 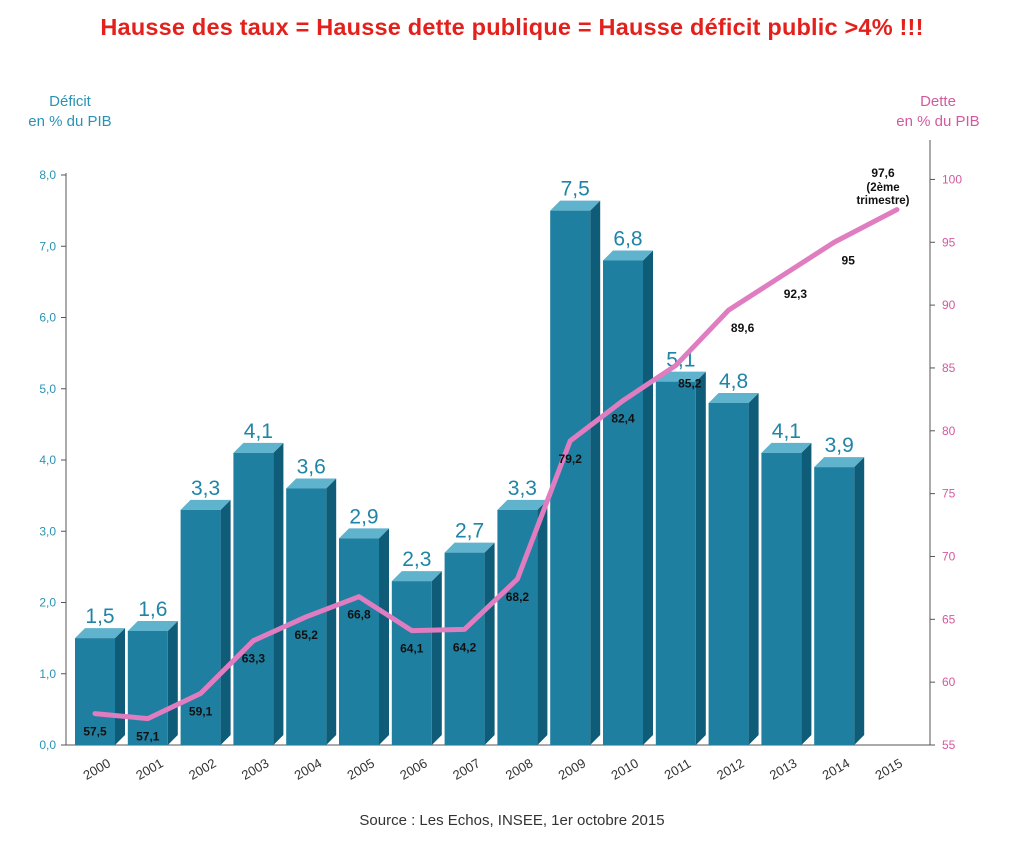 What do you see at coordinates (949, 305) in the screenshot?
I see `right-axis-tick-label: 90` at bounding box center [949, 305].